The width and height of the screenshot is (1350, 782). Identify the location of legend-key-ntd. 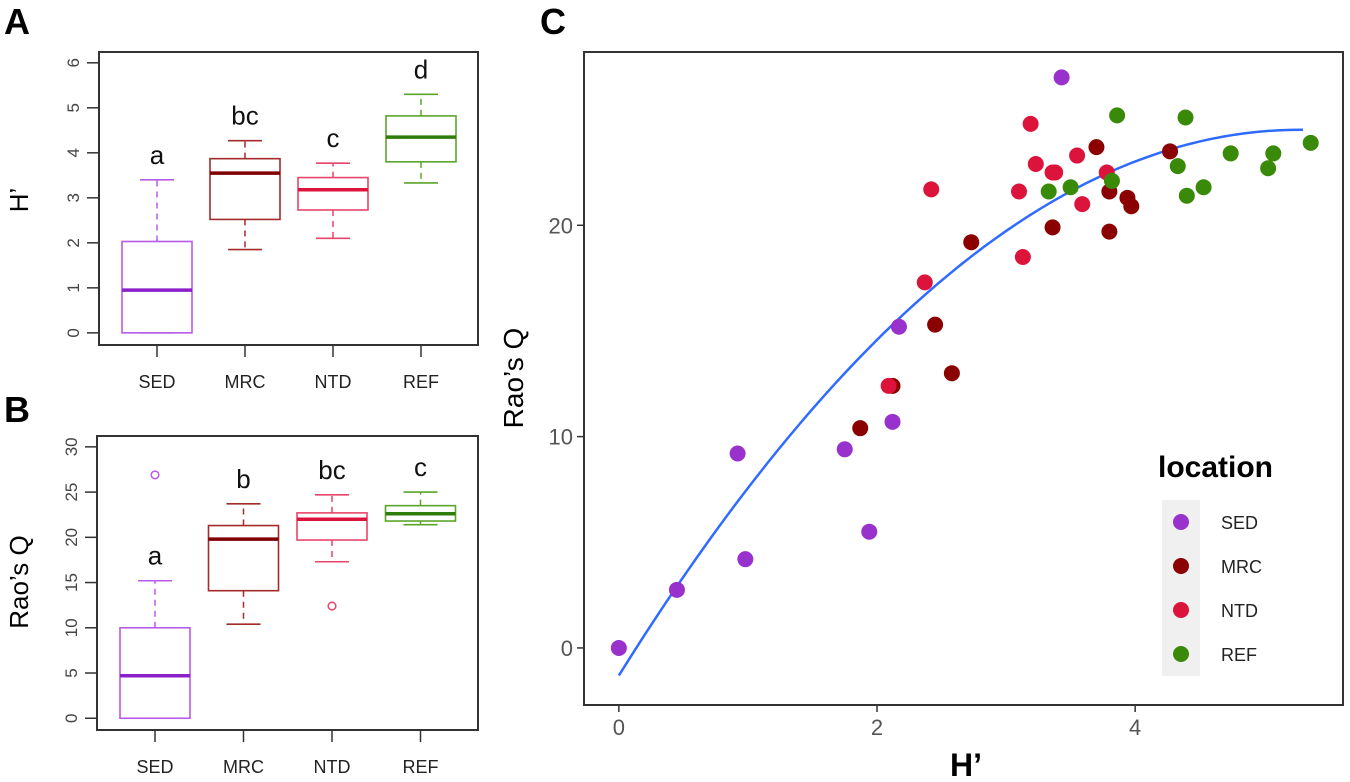
(1181, 610).